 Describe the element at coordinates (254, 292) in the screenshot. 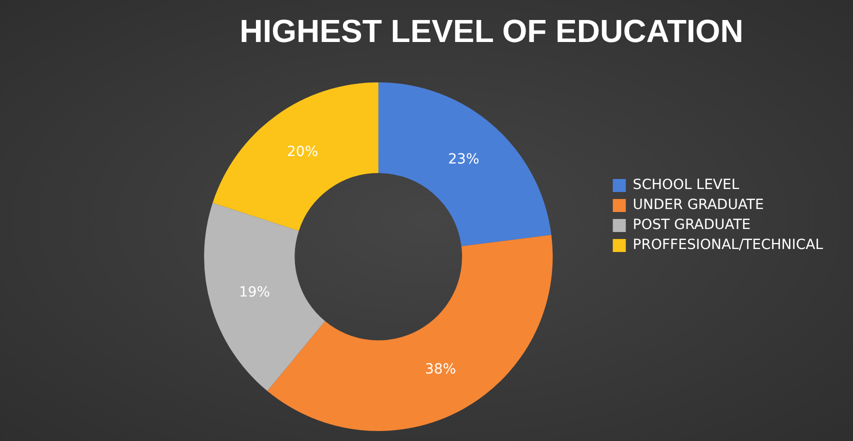

I see `data-label: 19%` at that location.